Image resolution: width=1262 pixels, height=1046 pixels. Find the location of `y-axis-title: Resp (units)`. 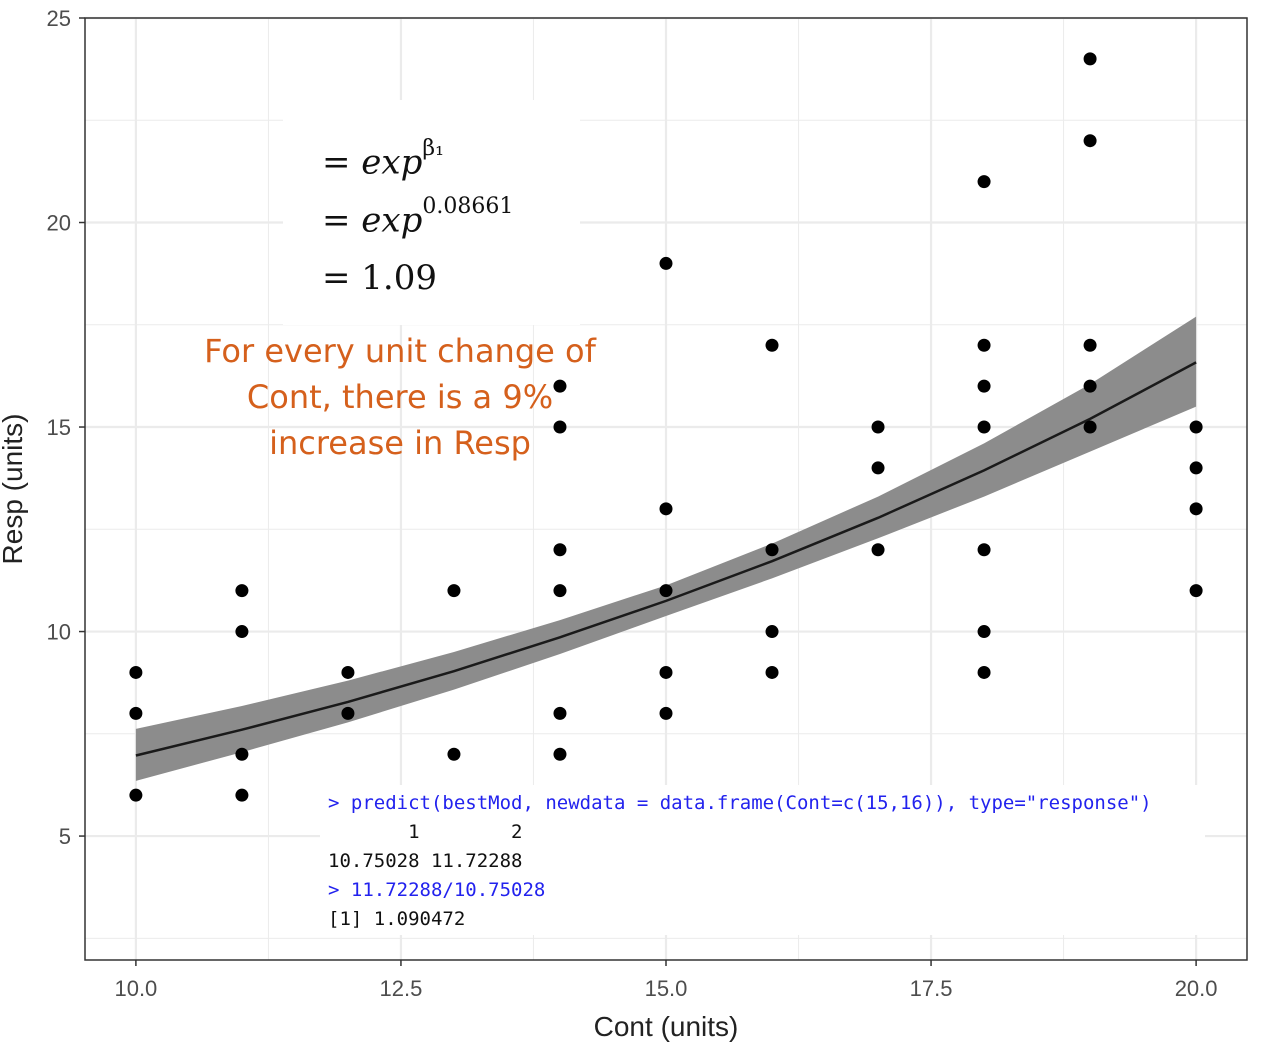

y-axis-title: Resp (units) is located at coordinates (14, 489).